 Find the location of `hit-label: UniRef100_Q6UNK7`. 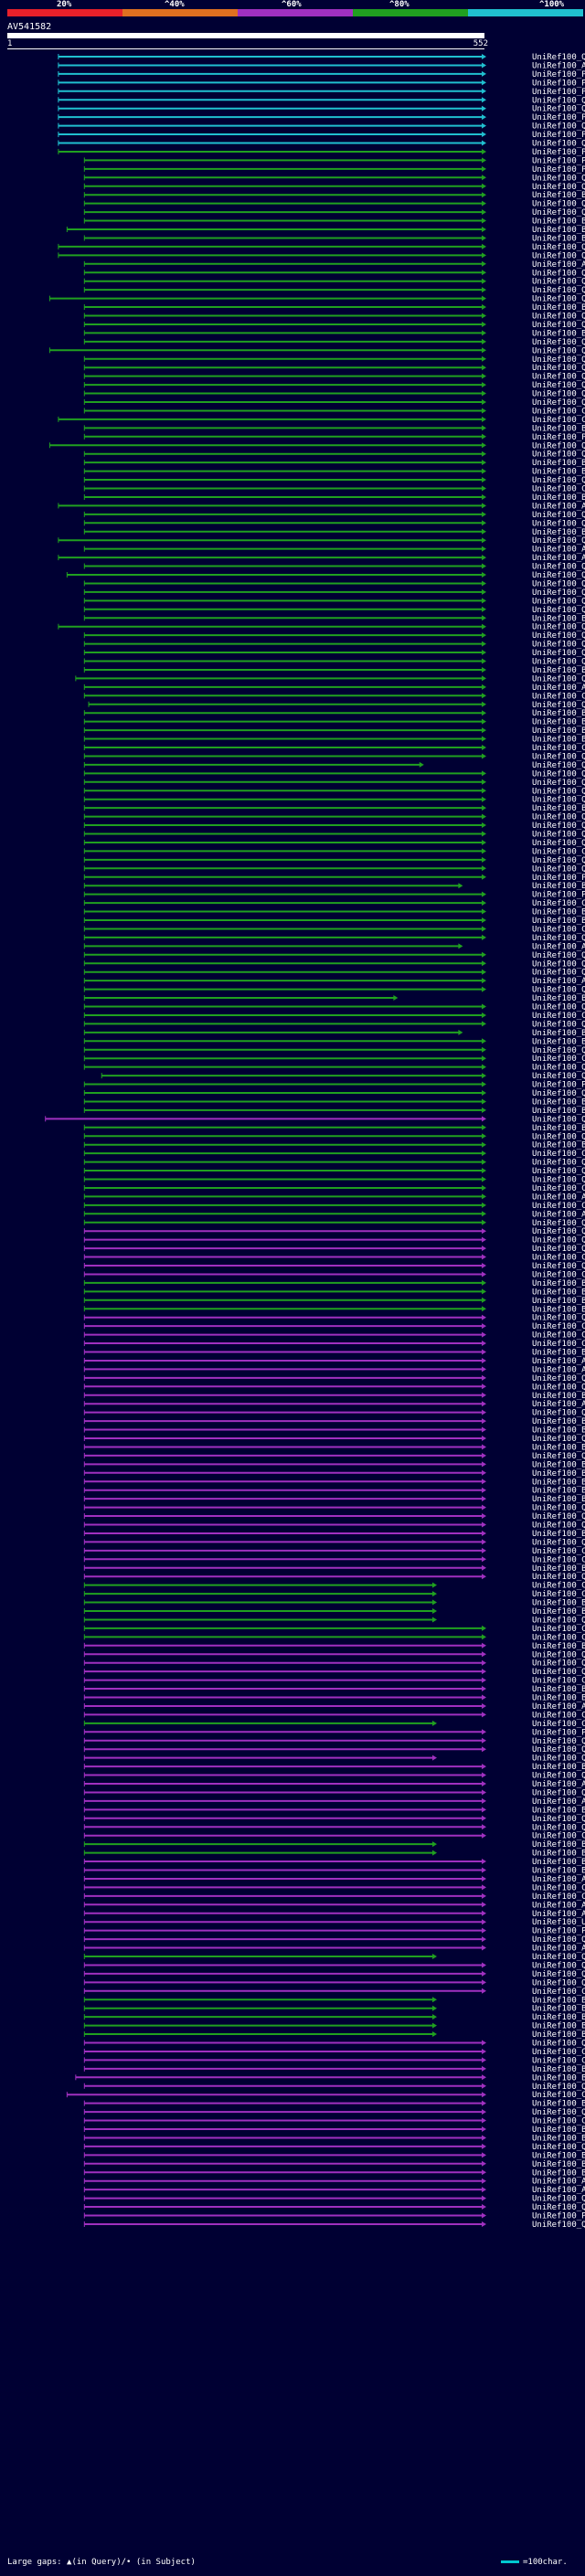

hit-label: UniRef100_Q6UNK7 is located at coordinates (559, 653).